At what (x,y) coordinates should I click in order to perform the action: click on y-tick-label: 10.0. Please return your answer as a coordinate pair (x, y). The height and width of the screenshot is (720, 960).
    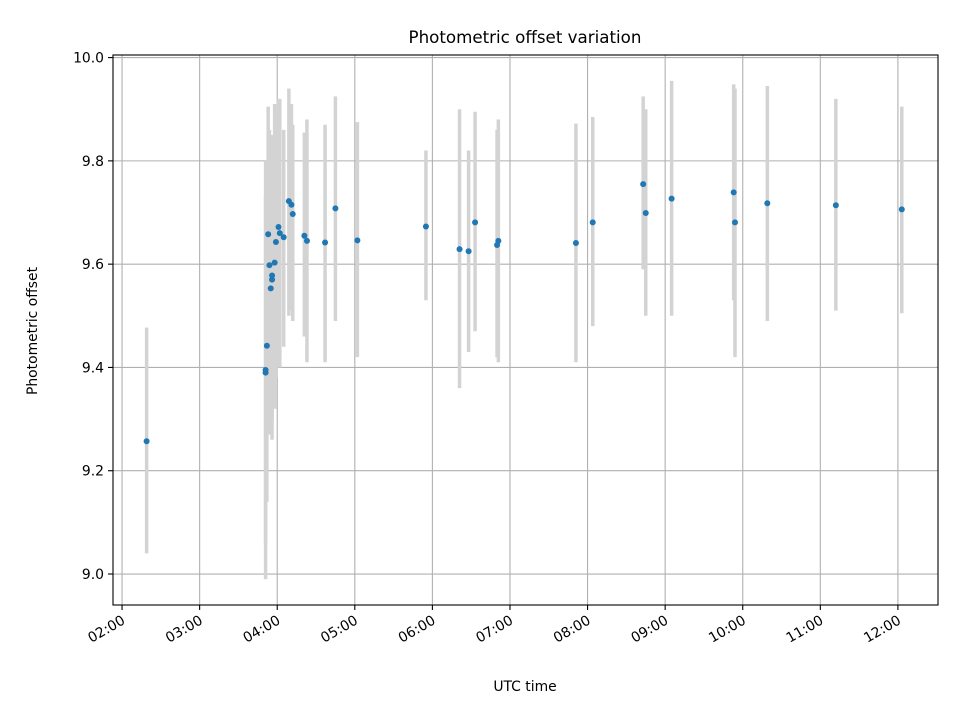
    Looking at the image, I should click on (88, 59).